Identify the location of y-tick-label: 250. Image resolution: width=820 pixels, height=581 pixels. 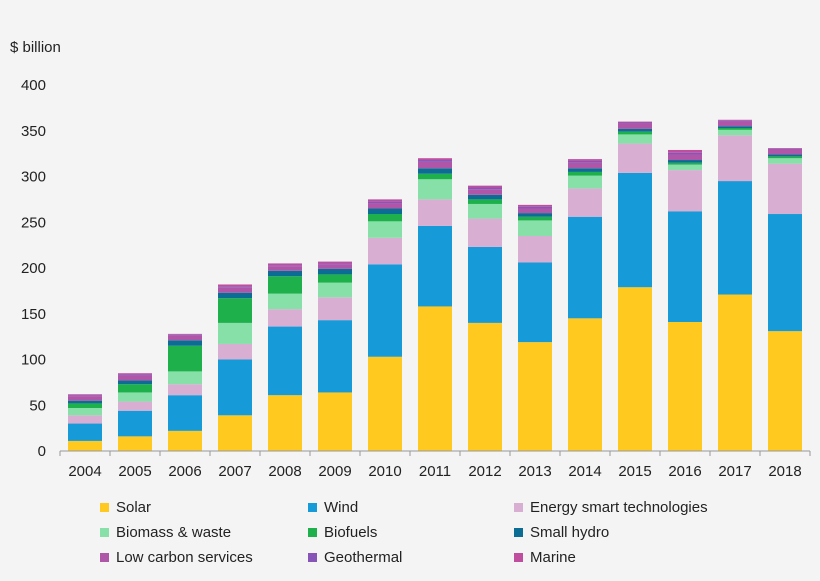
(33, 222).